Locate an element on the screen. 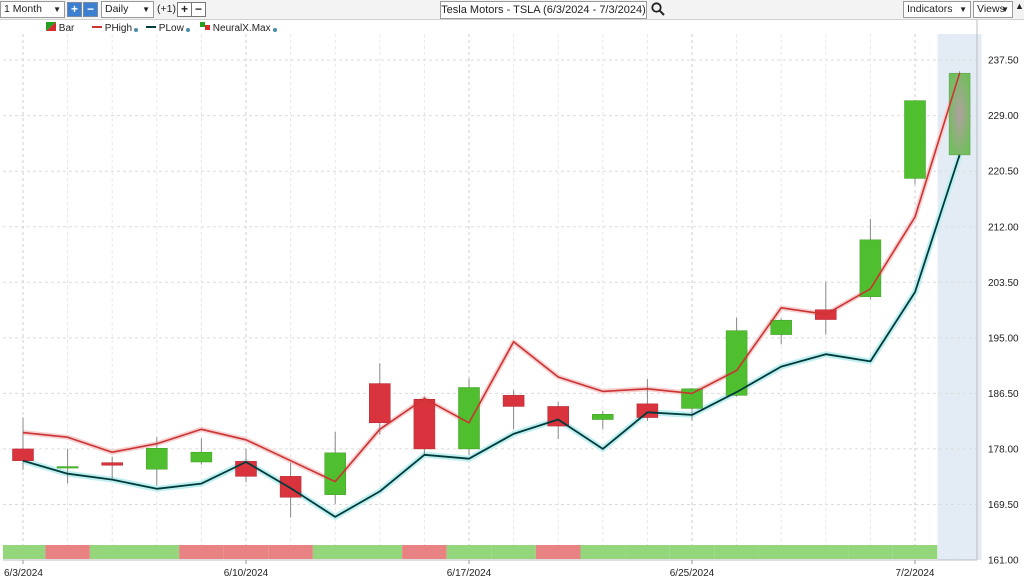 This screenshot has height=579, width=1024. y-tick-label: 161.00 is located at coordinates (1003, 561).